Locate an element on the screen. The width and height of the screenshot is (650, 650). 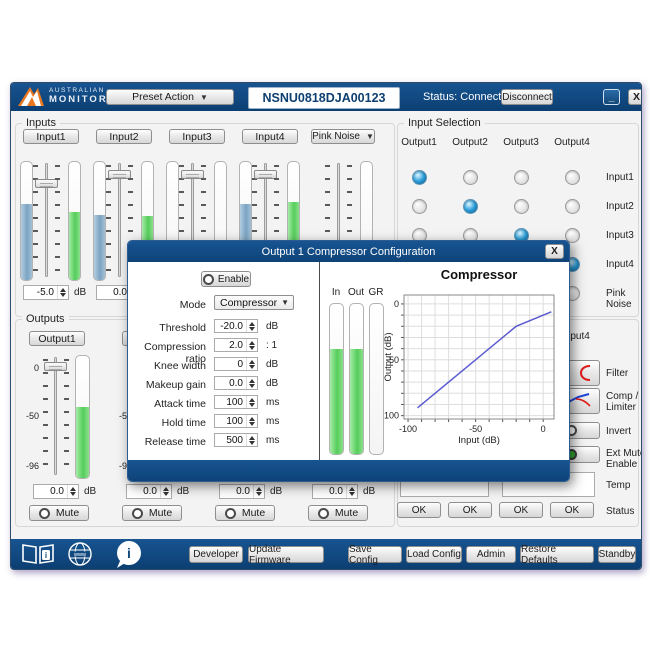
svg-text: Output (dB) is located at coordinates (389, 356).